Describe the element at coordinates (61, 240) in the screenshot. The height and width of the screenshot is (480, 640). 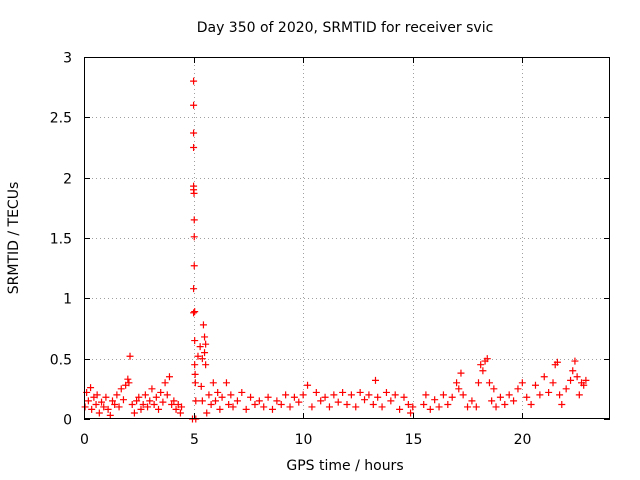
I see `y-tick-label: 1.5` at that location.